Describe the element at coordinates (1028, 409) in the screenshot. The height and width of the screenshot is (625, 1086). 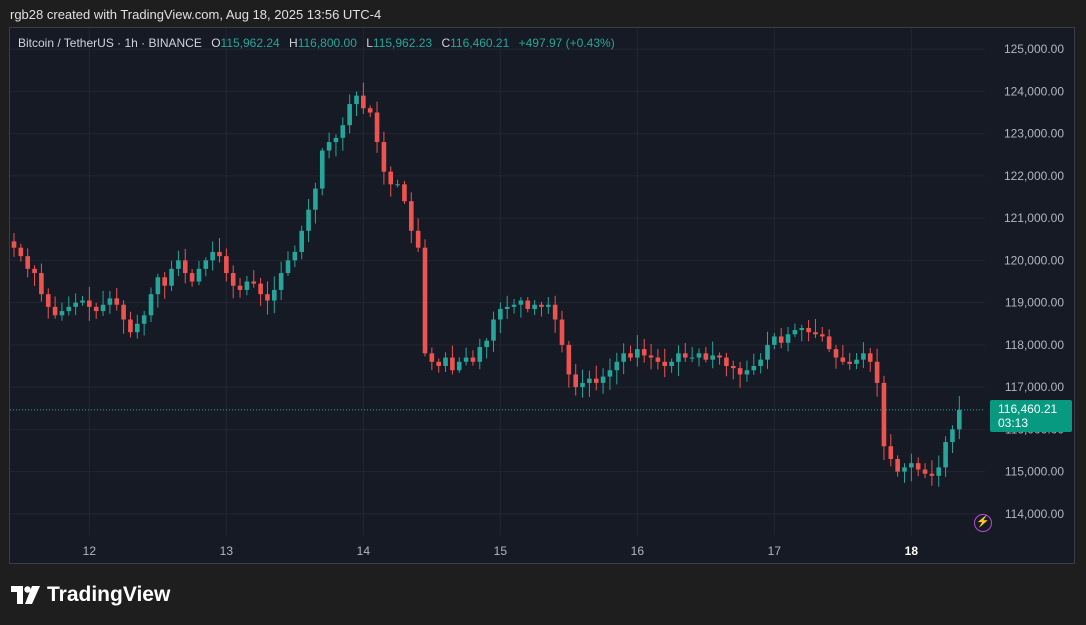
I see `last-price-value: 116,460.21` at that location.